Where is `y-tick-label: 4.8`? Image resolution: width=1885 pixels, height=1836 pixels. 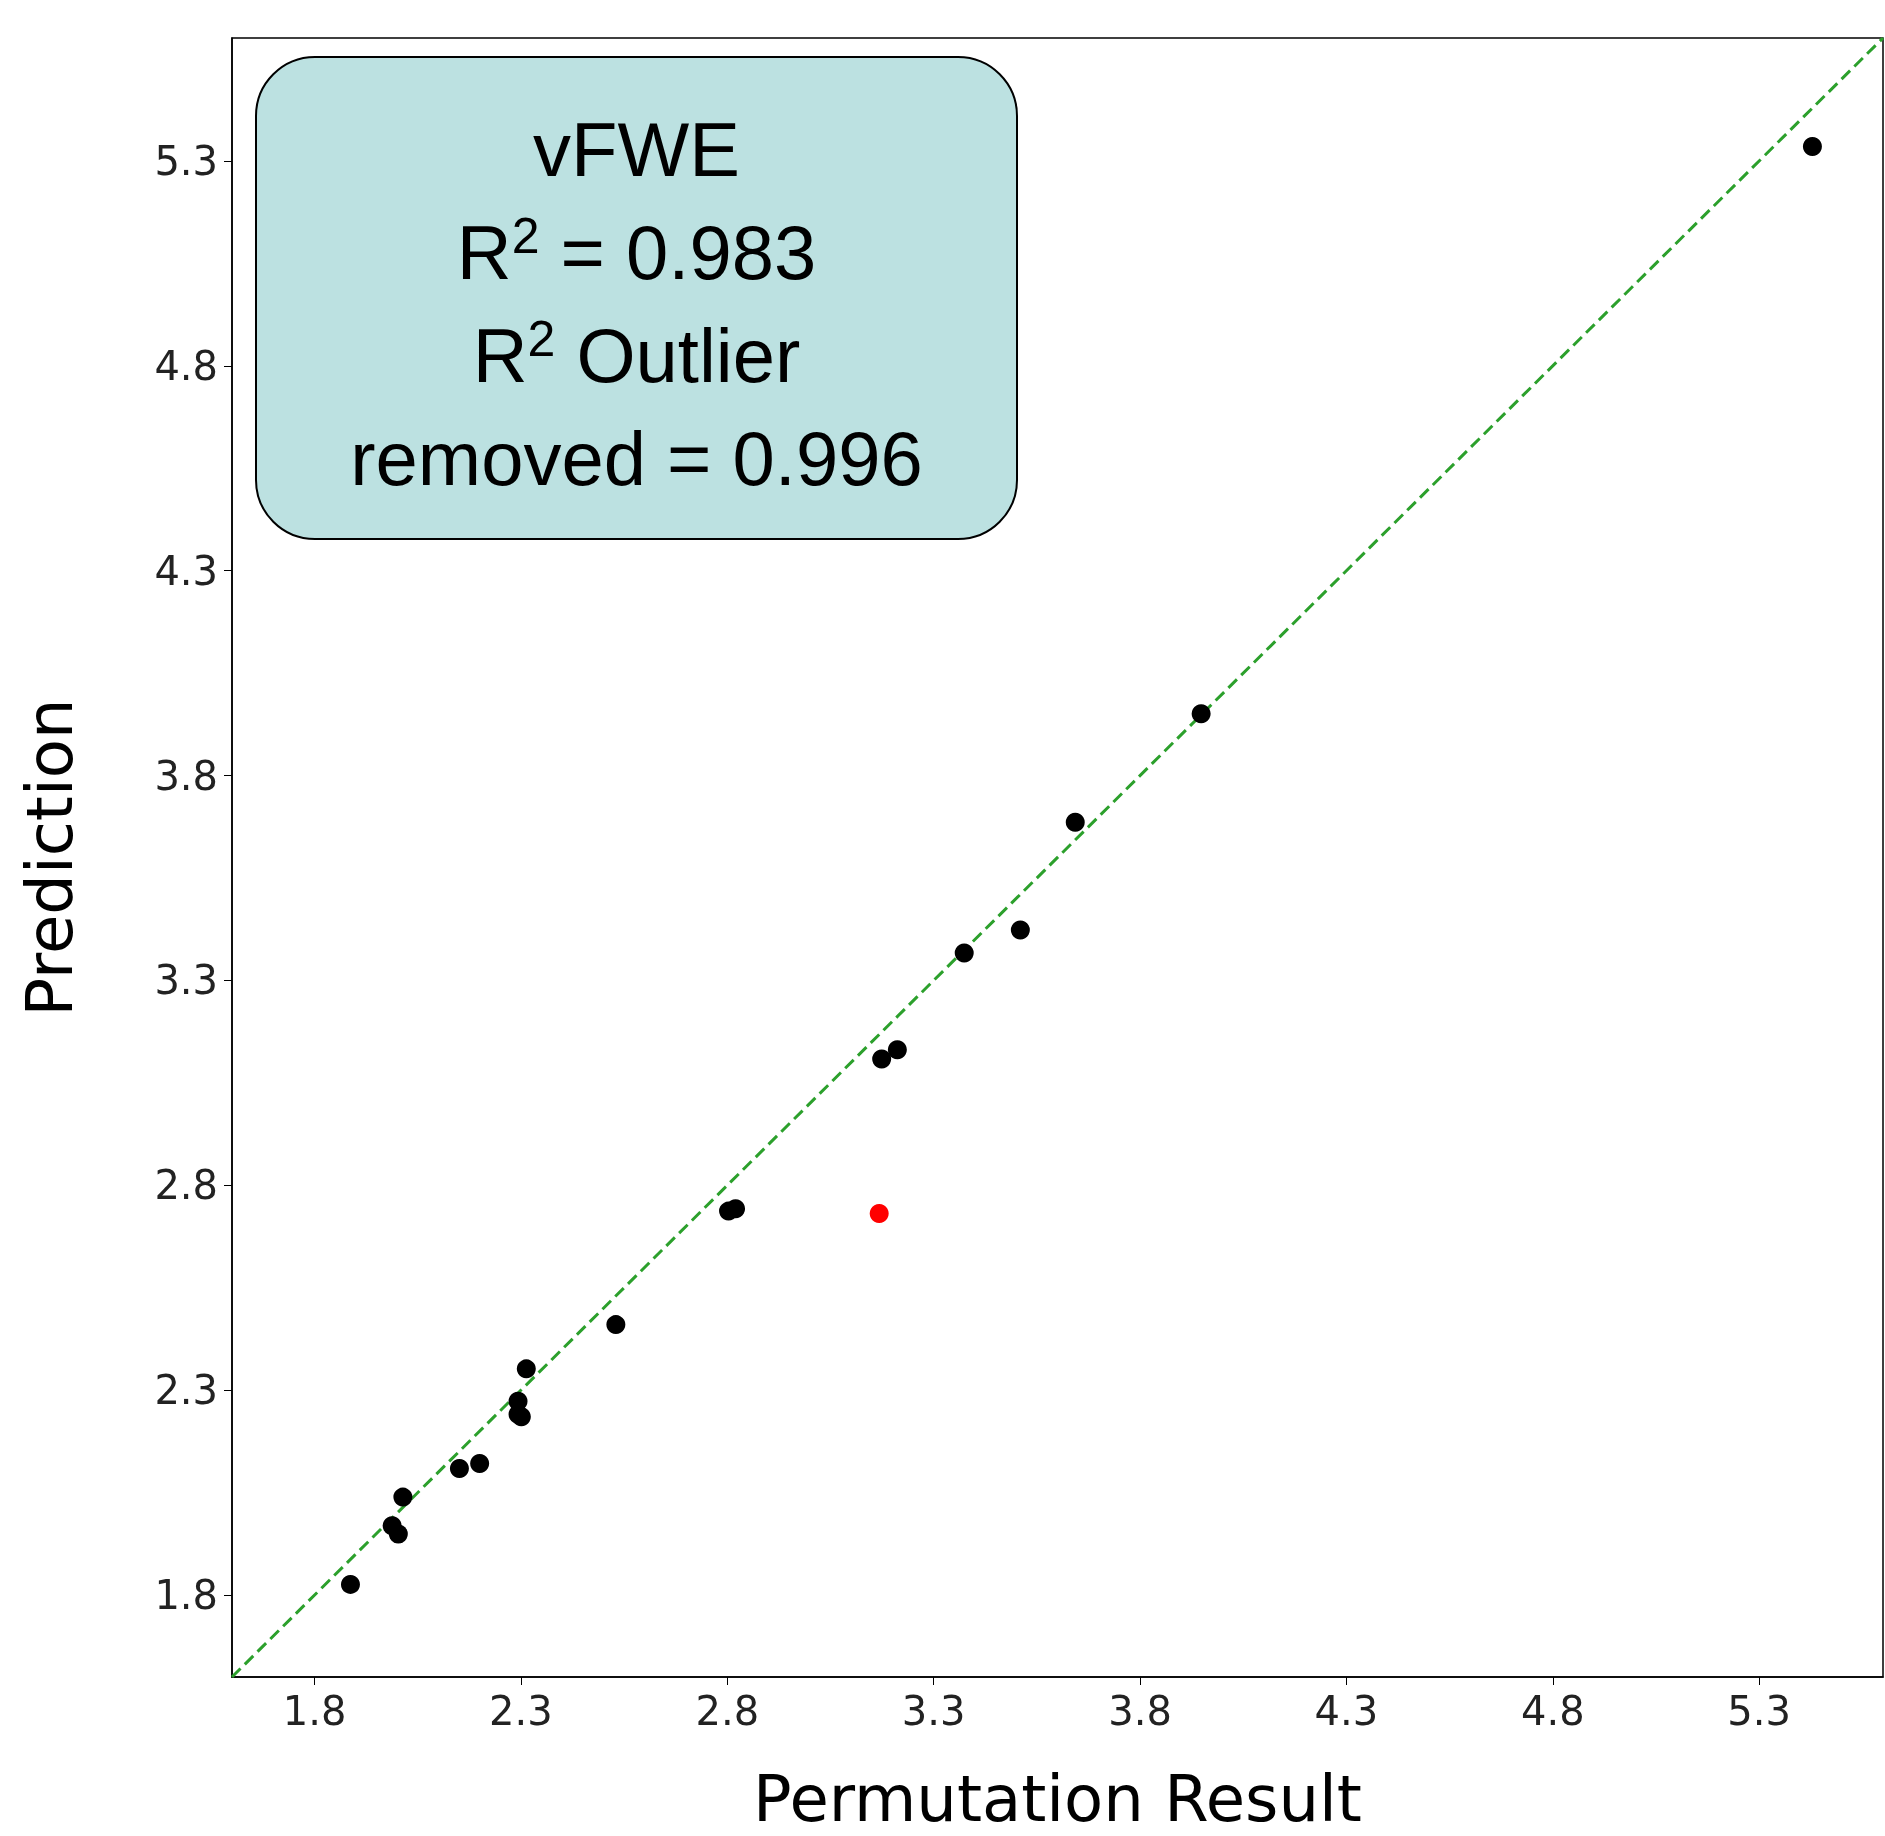
y-tick-label: 4.8 is located at coordinates (186, 365).